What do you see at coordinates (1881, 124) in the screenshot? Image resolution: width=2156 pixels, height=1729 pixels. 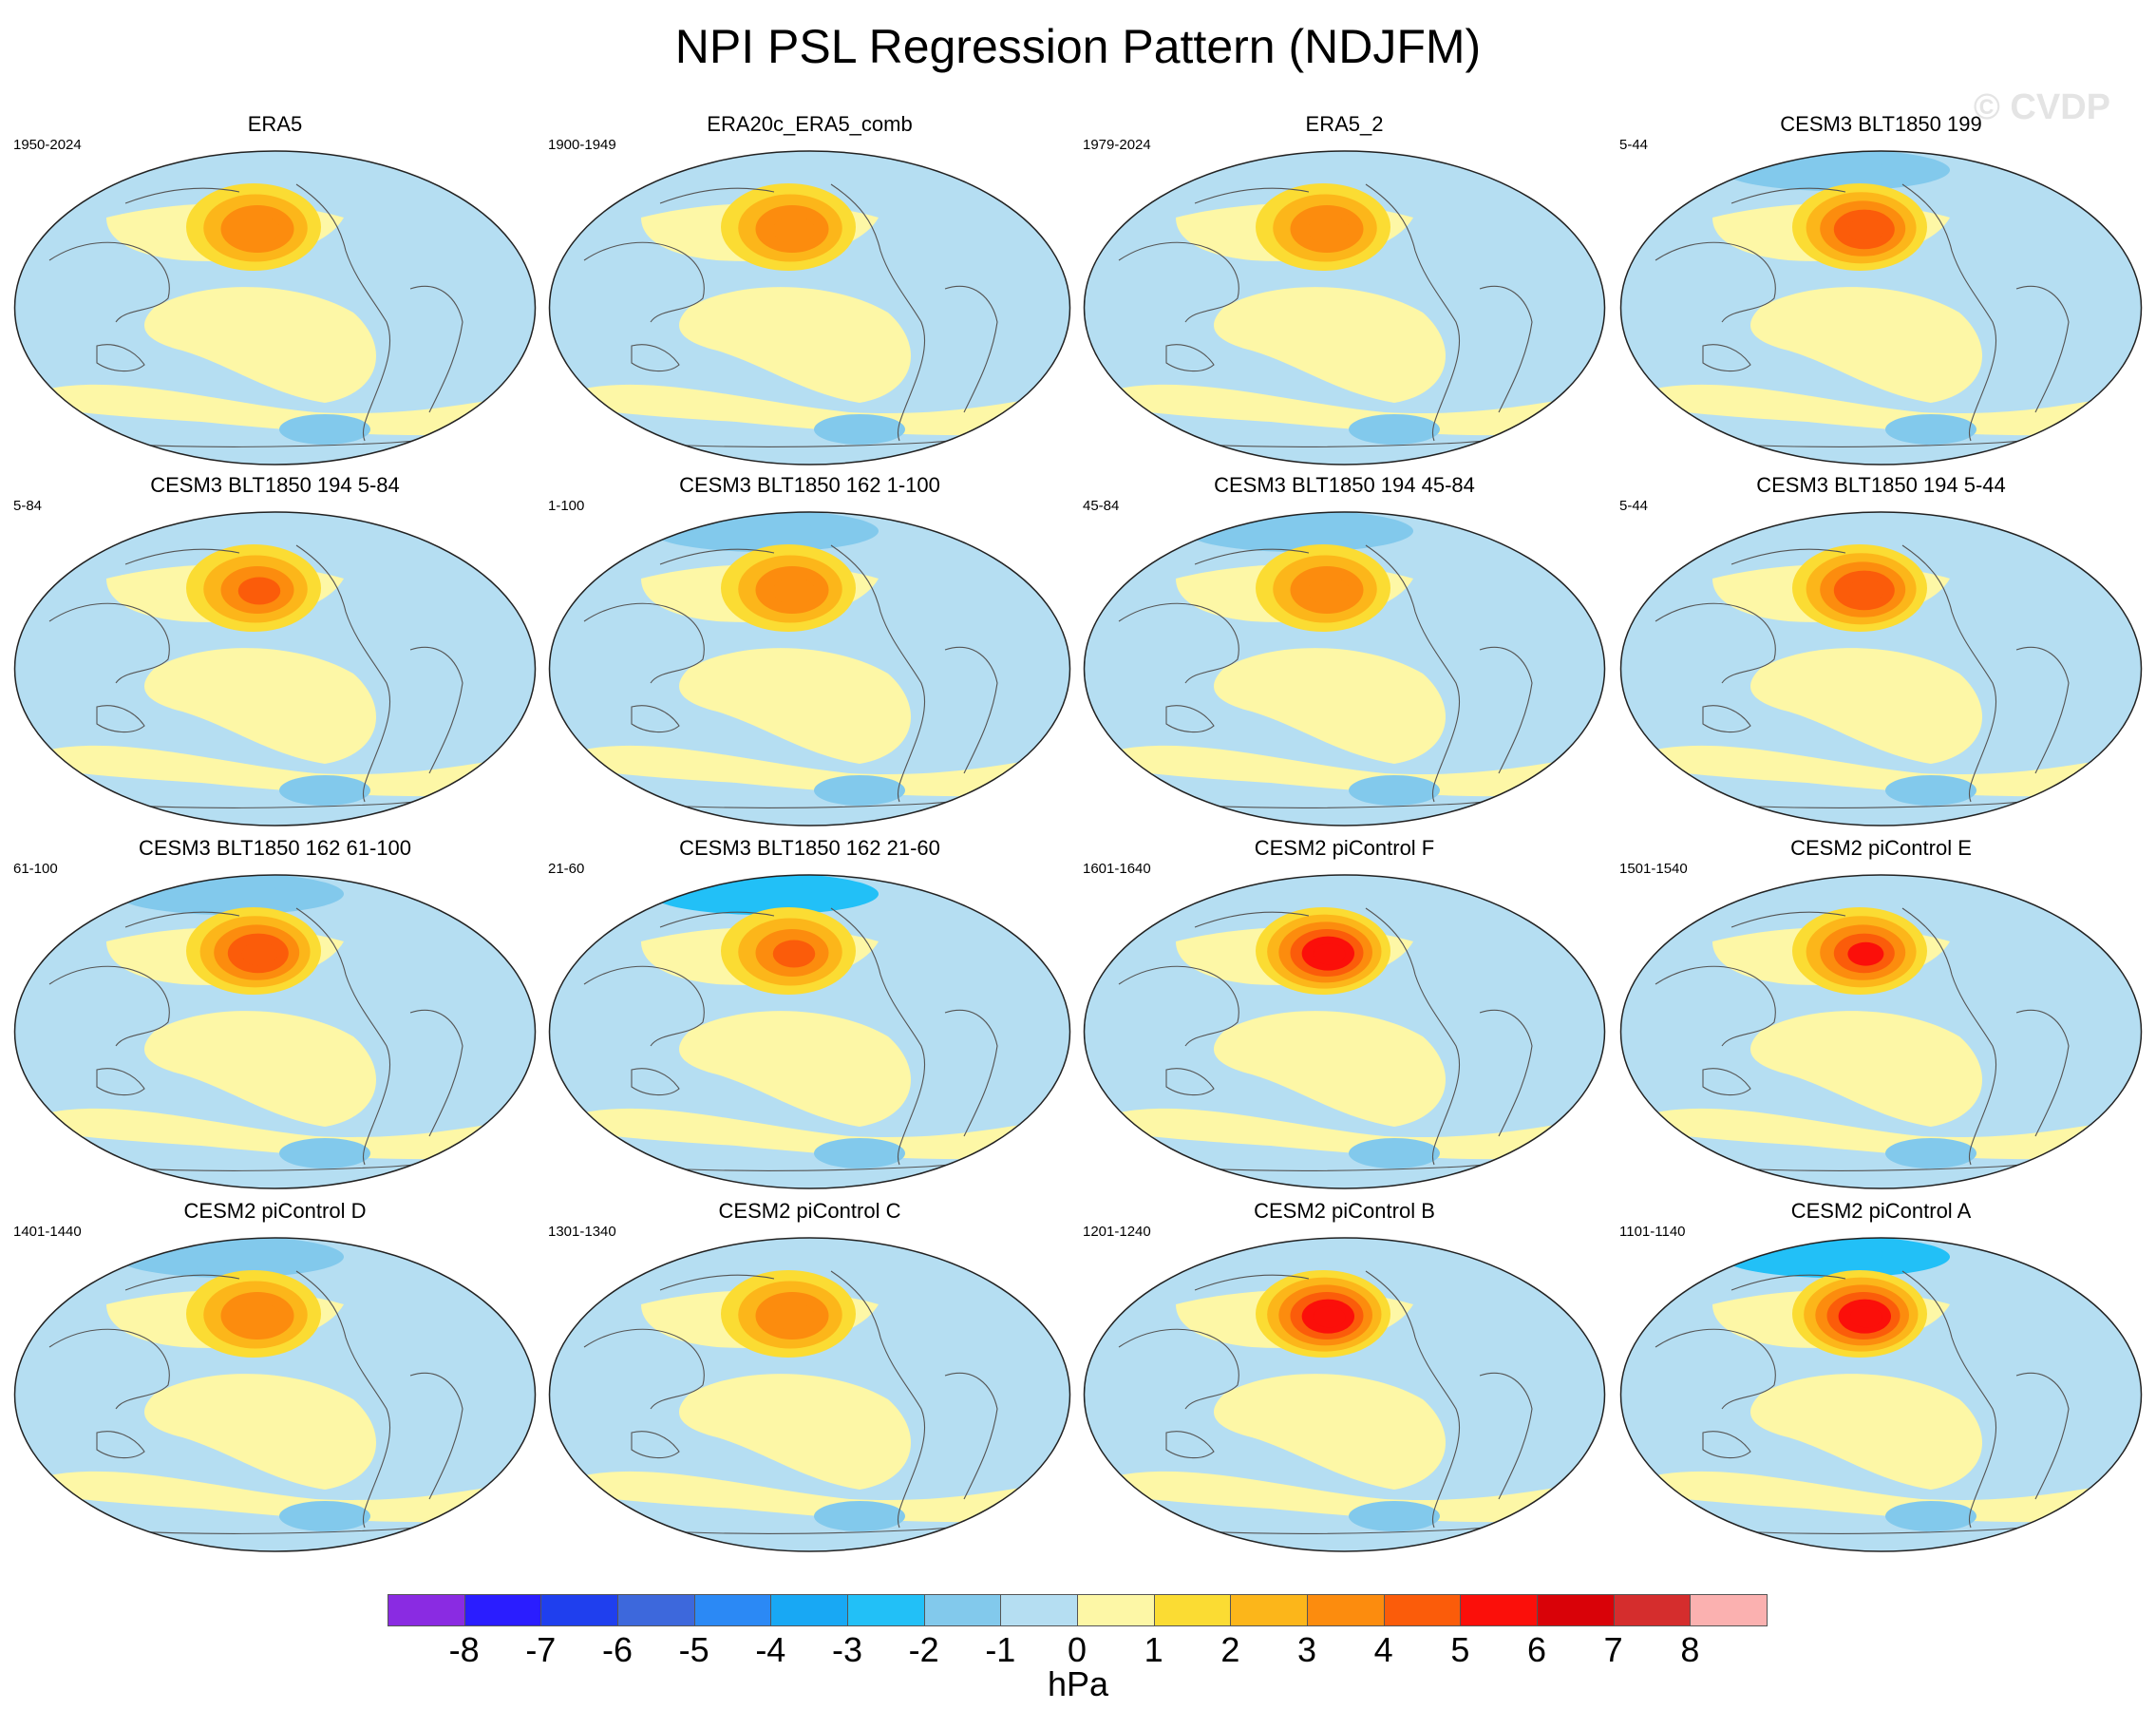 I see `panel-title: CESM3 BLT1850 199` at bounding box center [1881, 124].